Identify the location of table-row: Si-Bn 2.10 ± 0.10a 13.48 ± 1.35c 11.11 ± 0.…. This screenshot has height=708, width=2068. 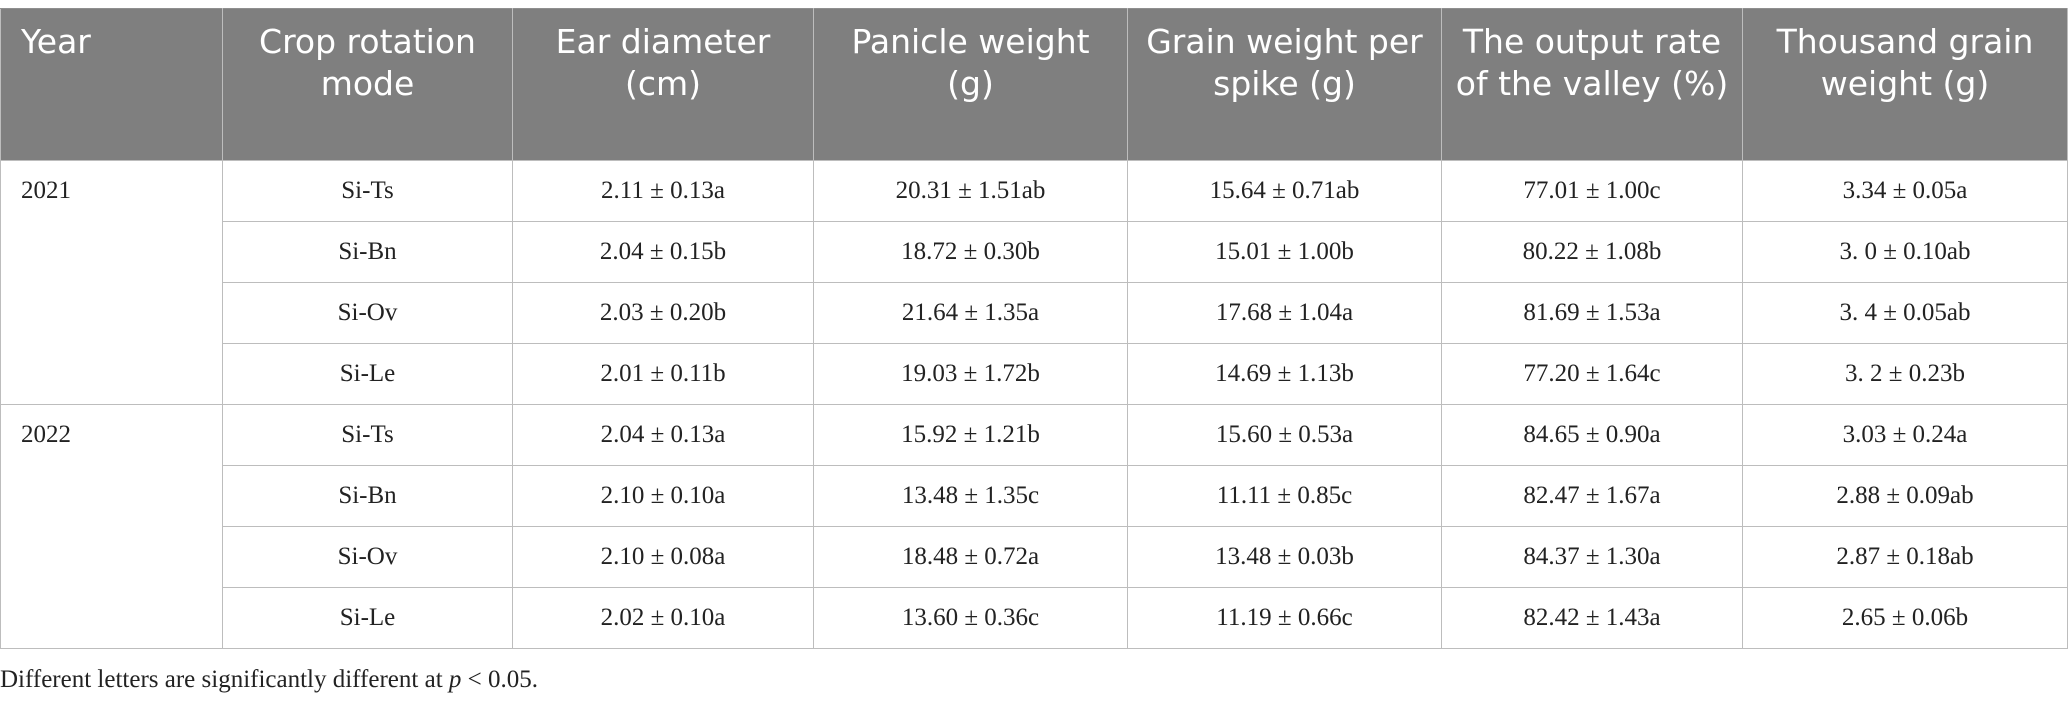
(1034, 496).